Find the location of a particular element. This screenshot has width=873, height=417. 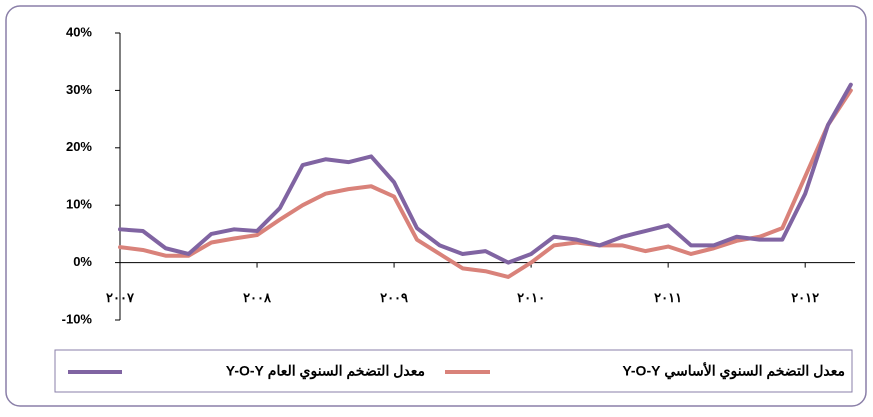

x-tick-label: ٢٠٠٩ is located at coordinates (394, 297).